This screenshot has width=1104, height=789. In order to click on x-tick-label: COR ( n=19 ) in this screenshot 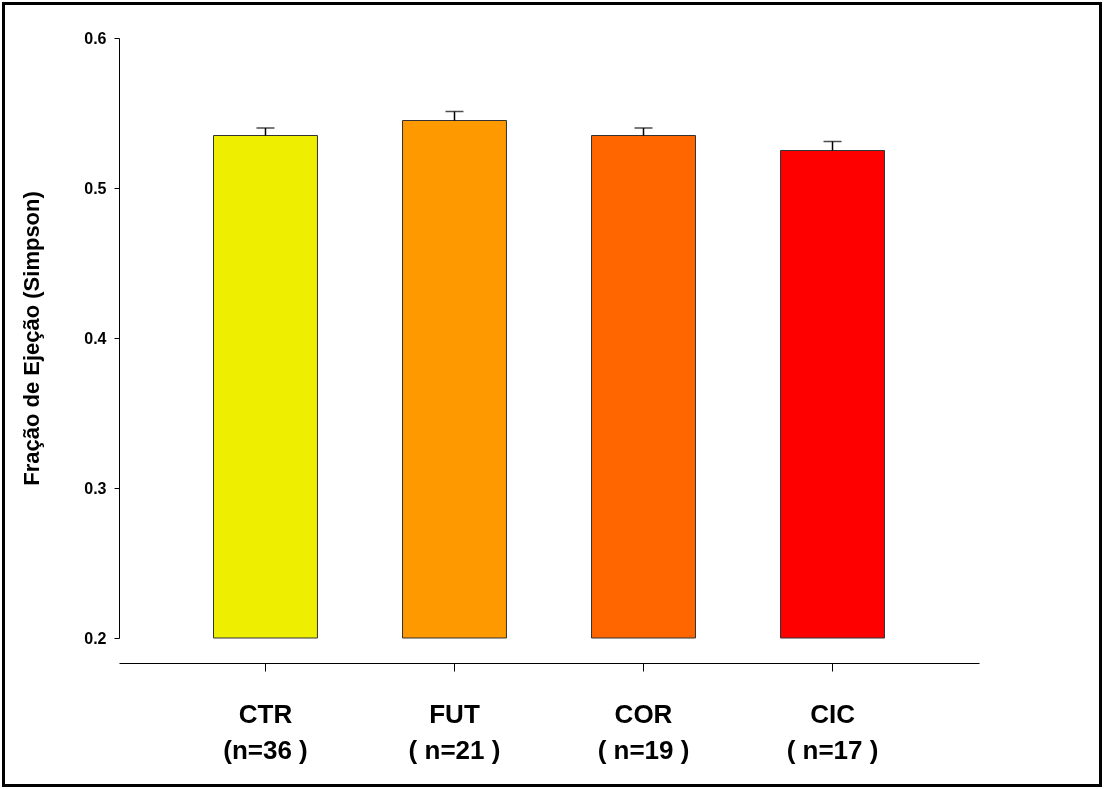, I will do `click(643, 731)`.